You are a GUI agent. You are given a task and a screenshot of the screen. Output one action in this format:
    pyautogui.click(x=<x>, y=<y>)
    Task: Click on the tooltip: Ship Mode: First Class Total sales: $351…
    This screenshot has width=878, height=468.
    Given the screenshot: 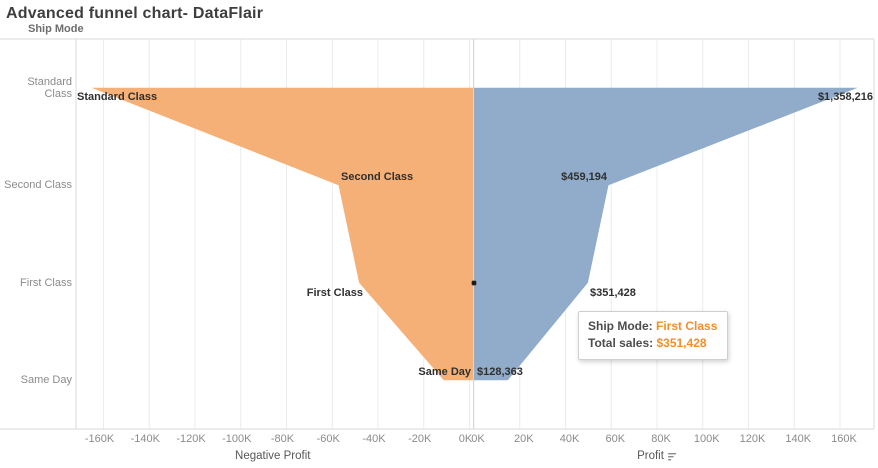 What is the action you would take?
    pyautogui.click(x=653, y=335)
    